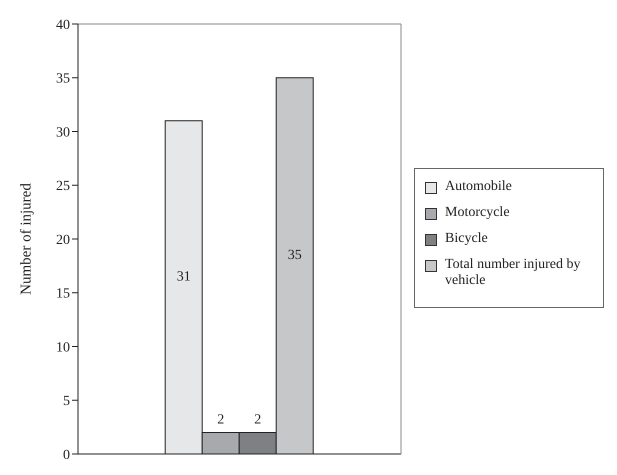  What do you see at coordinates (183, 277) in the screenshot?
I see `data-label: 31` at bounding box center [183, 277].